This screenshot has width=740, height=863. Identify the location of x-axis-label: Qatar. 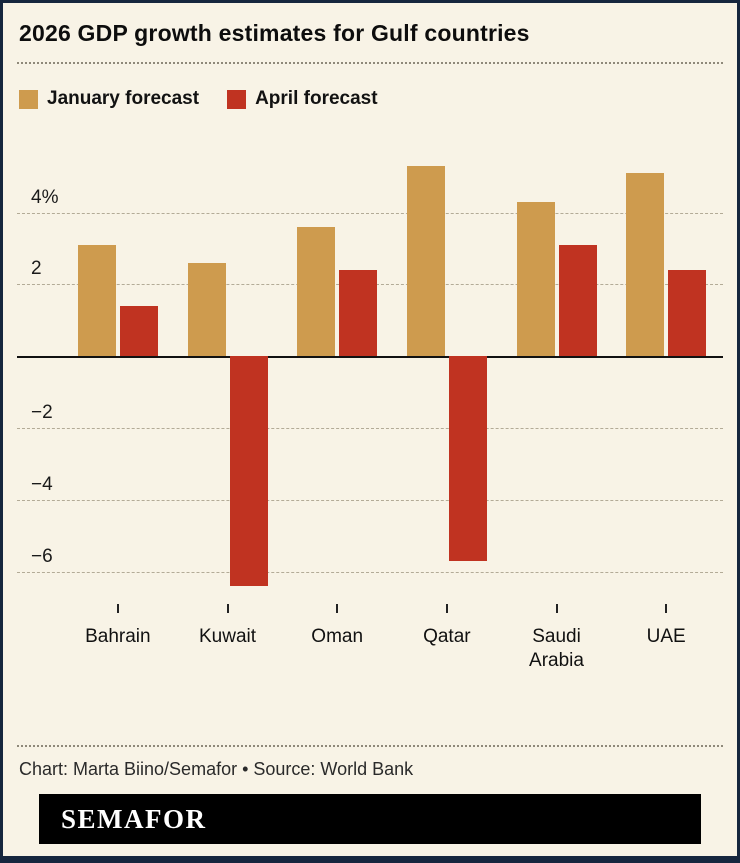
(447, 636).